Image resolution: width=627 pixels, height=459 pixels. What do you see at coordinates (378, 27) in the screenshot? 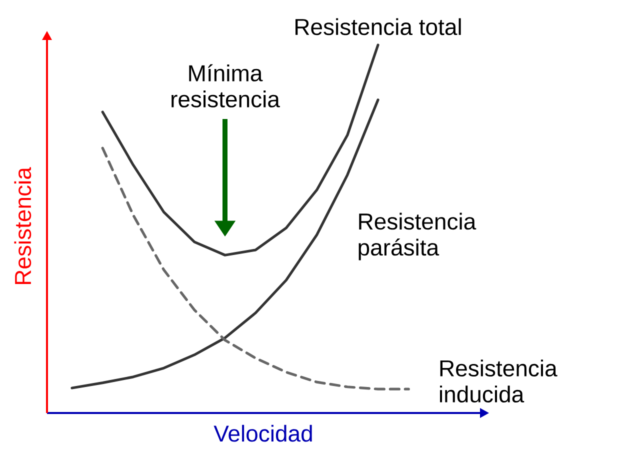
I see `series-label: Resistencia total` at bounding box center [378, 27].